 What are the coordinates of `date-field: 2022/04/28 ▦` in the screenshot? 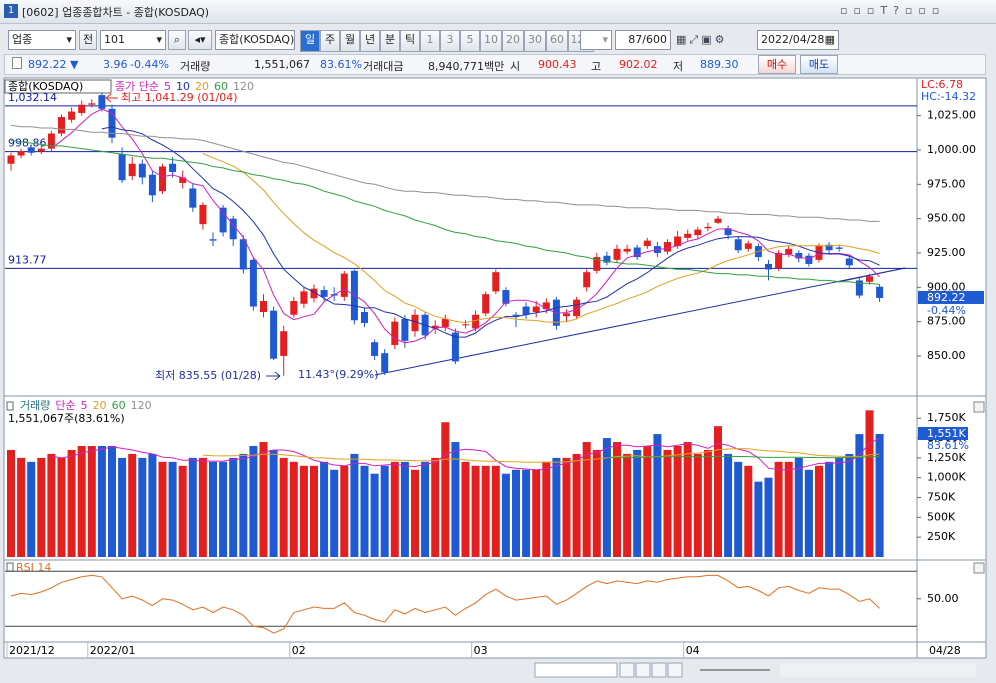 It's located at (798, 40).